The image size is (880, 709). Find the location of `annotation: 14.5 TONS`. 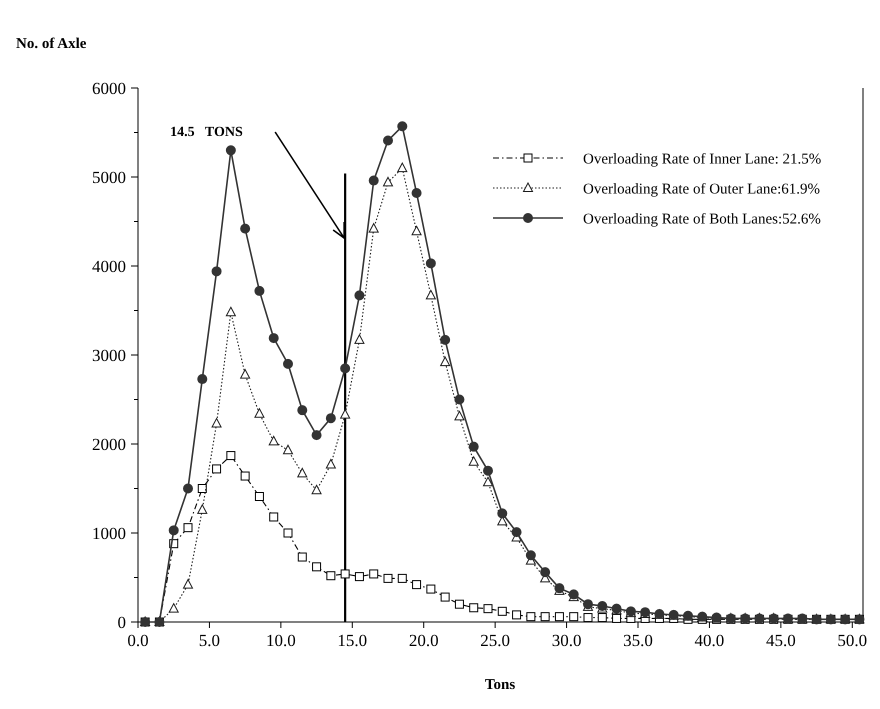

annotation: 14.5 TONS is located at coordinates (206, 132).